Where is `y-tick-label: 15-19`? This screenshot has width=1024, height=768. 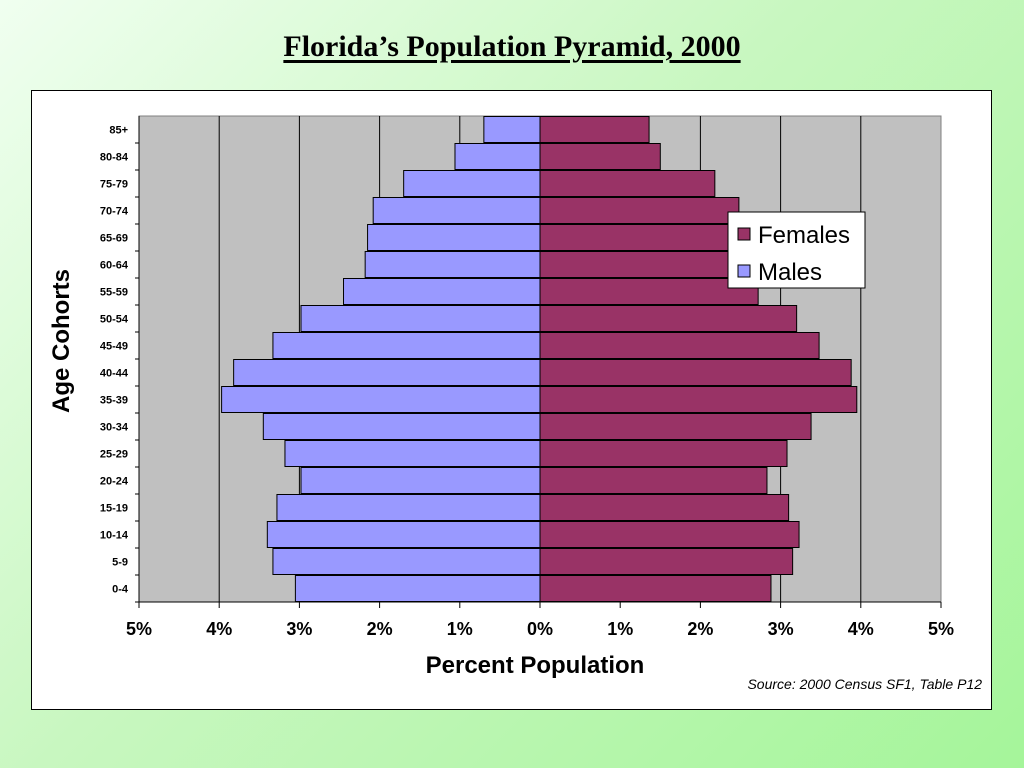
y-tick-label: 15-19 is located at coordinates (114, 509).